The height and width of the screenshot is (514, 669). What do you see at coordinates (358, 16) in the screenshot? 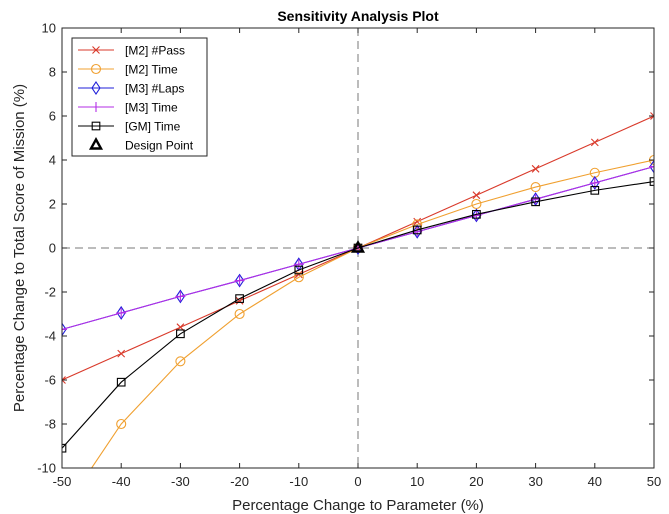
I see `chart-title: Sensitivity Analysis Plot` at bounding box center [358, 16].